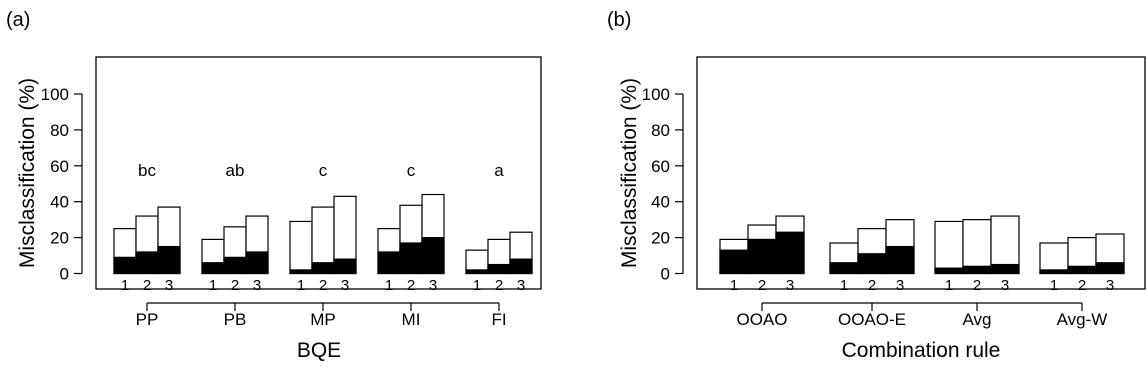 Image resolution: width=1146 pixels, height=392 pixels. I want to click on category-label: OOAO, so click(761, 319).